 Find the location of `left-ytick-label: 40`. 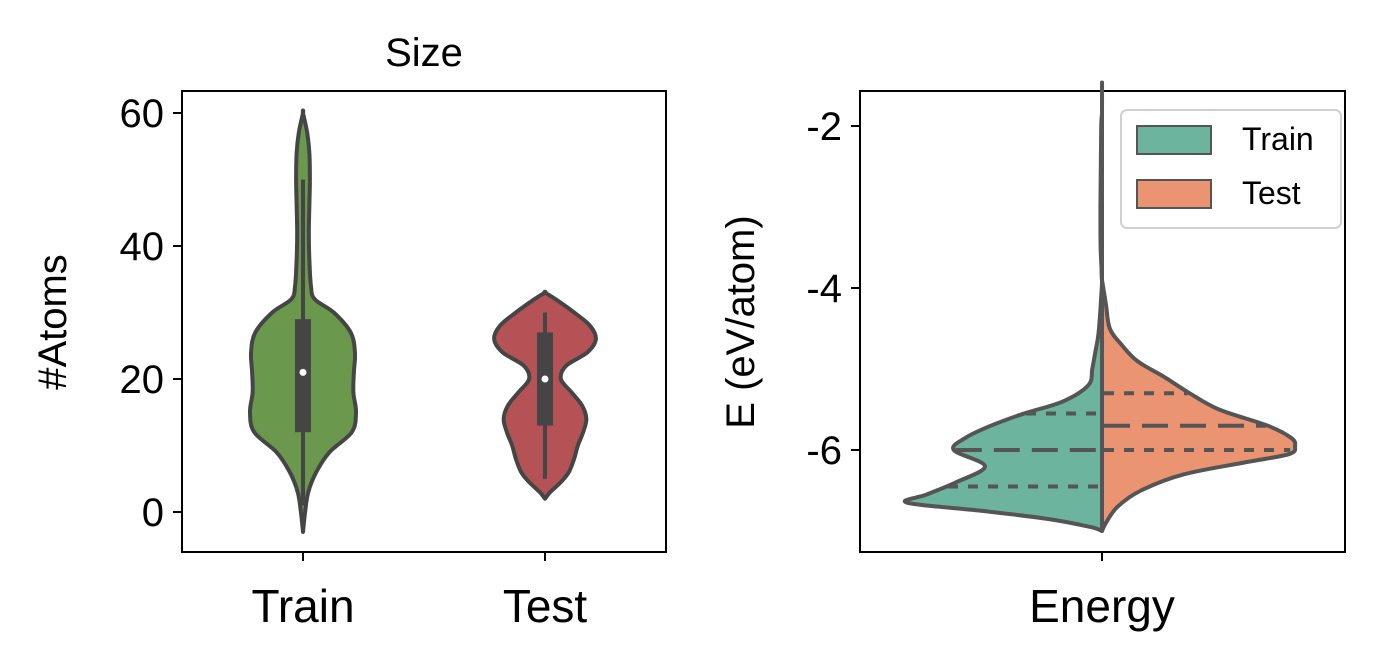

left-ytick-label: 40 is located at coordinates (142, 247).